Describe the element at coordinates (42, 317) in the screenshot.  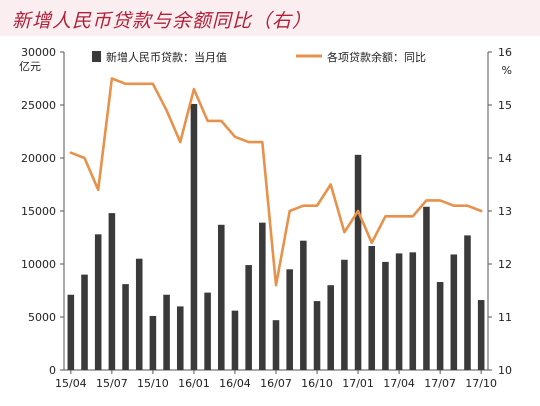
I see `left-tick-label: 5000` at that location.